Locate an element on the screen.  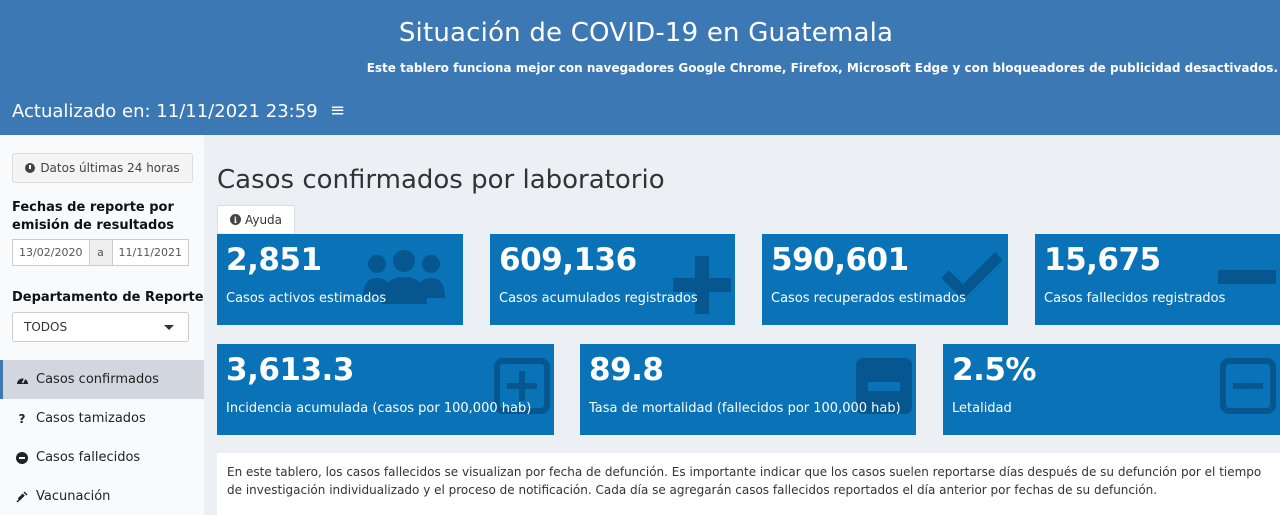
box-label: Casos recuperados estimados is located at coordinates (868, 298).